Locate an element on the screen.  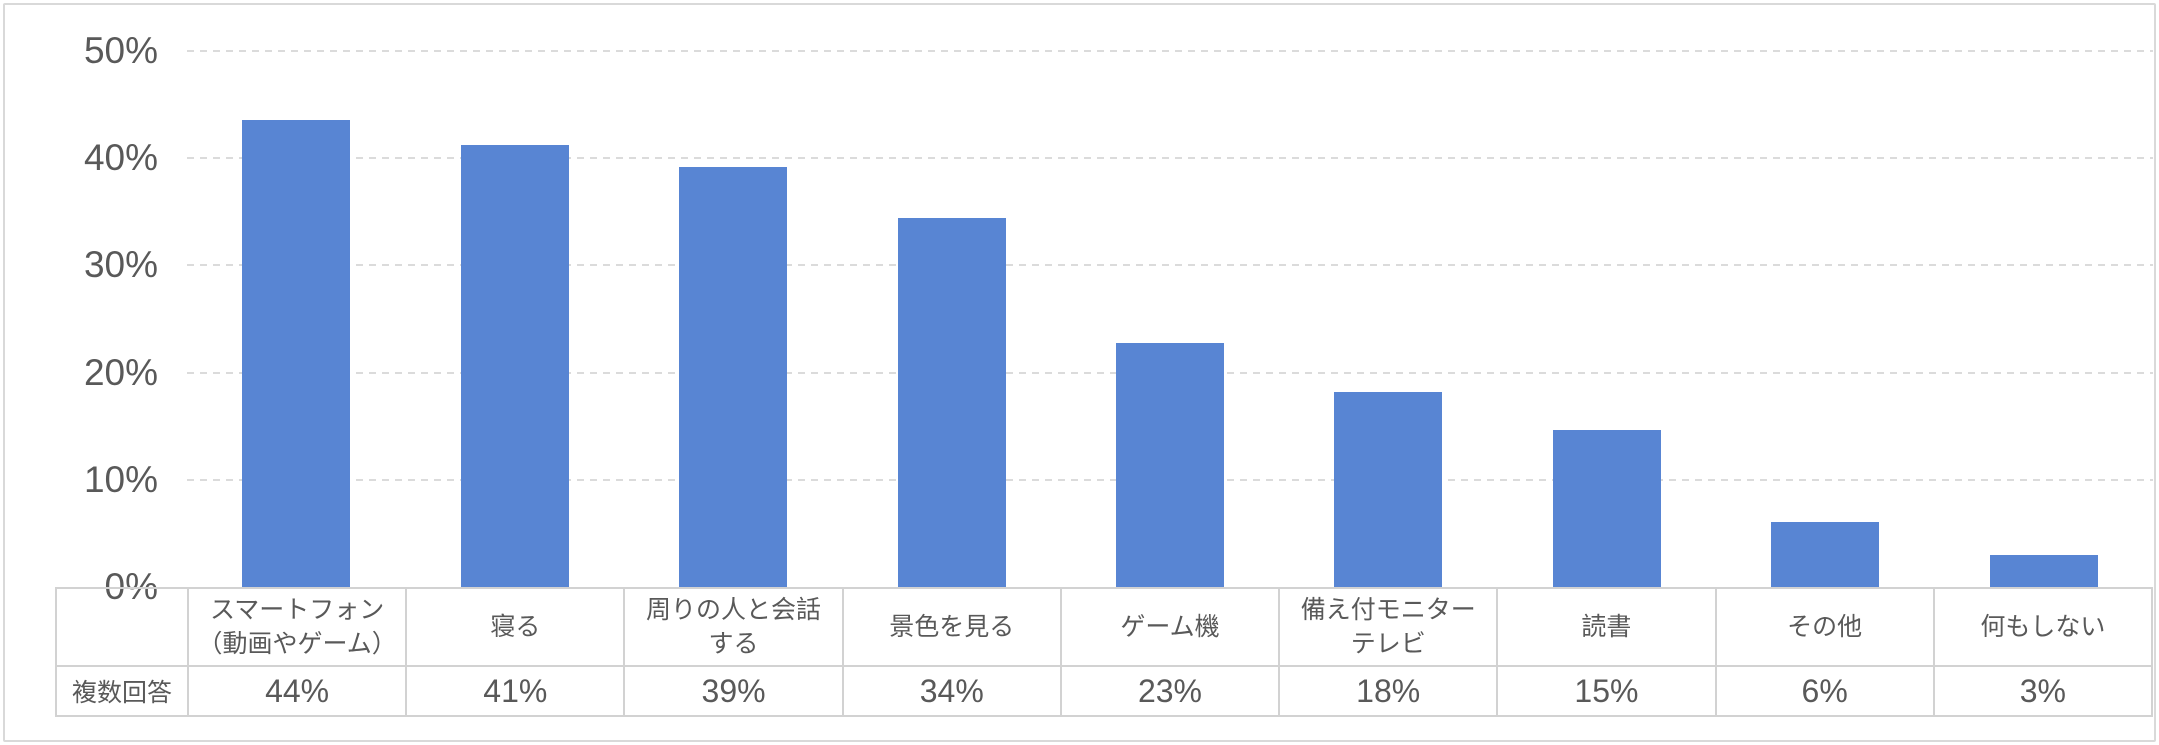
category-cell-3: 景色を見る is located at coordinates (951, 627).